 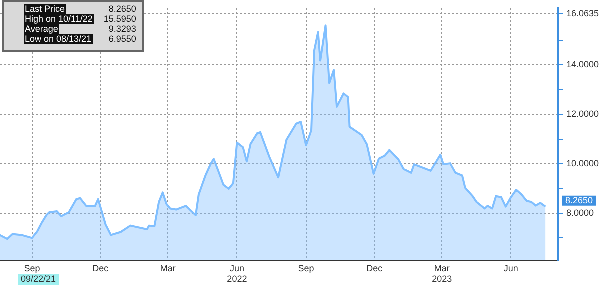 What do you see at coordinates (442, 273) in the screenshot?
I see `x-tick-label: Mar 2023` at bounding box center [442, 273].